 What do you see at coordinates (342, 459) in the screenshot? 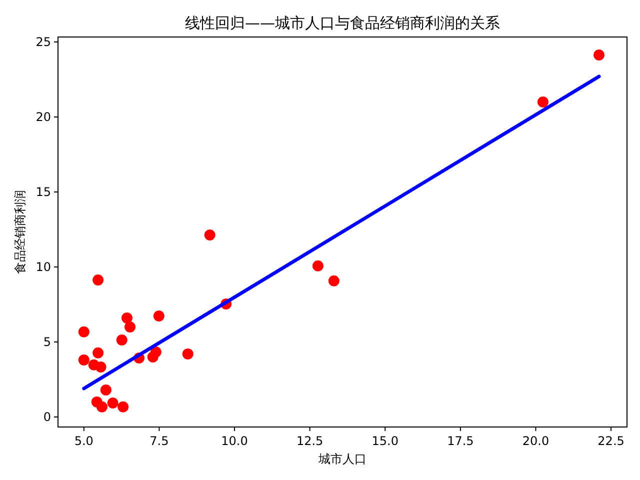
I see `x-axis-title: 城市人口` at bounding box center [342, 459].